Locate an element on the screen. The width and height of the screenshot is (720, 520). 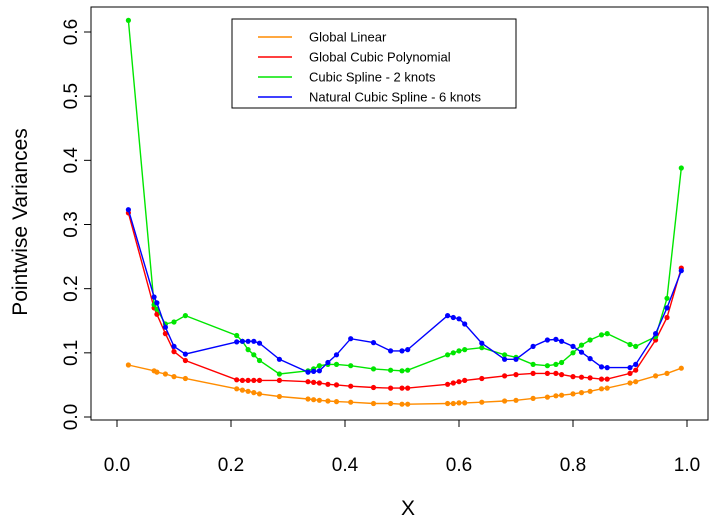
legend-box is located at coordinates (374, 63).